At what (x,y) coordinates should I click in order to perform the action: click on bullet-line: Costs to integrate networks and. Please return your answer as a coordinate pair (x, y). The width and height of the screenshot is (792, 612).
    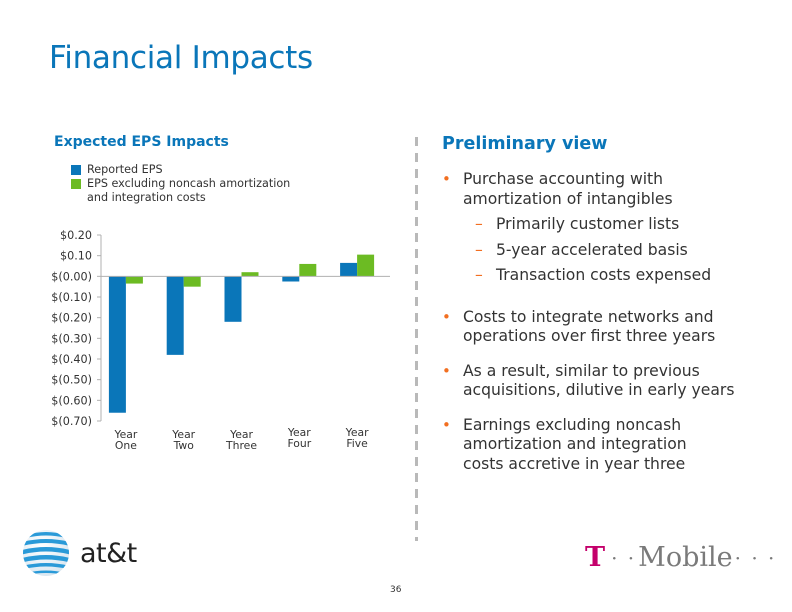
    Looking at the image, I should click on (588, 316).